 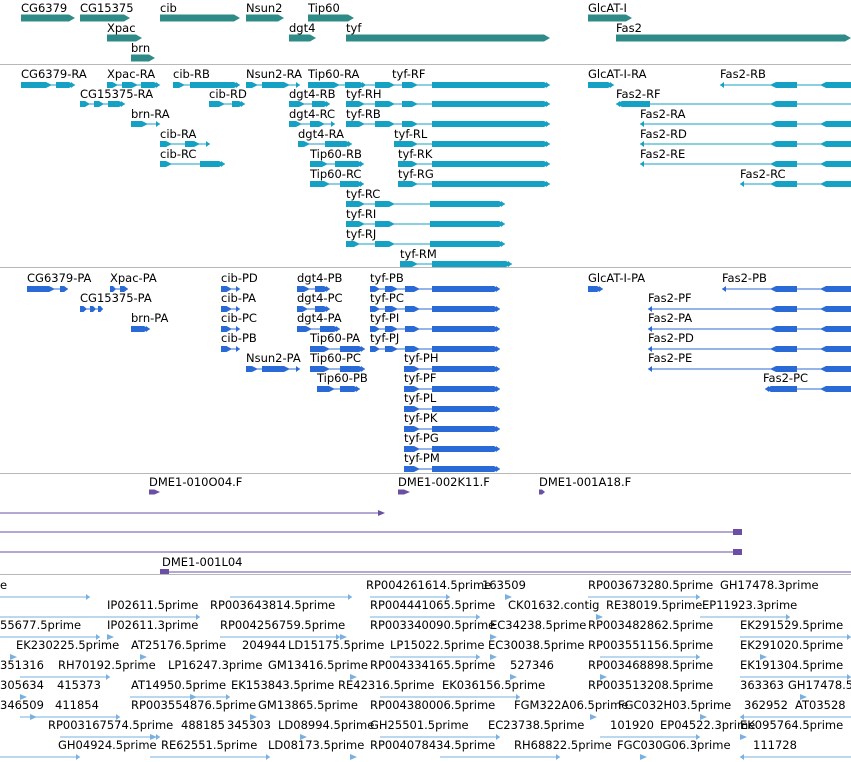 I want to click on protein-tyf-pk-arrow, so click(x=498, y=429).